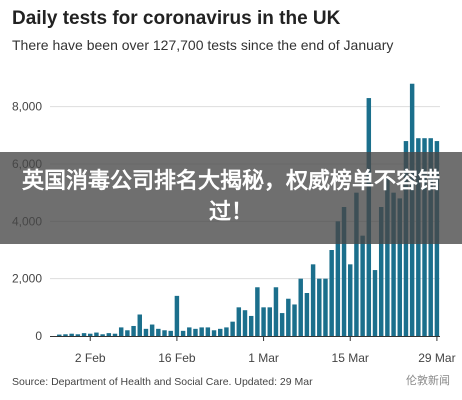 The height and width of the screenshot is (400, 462). Describe the element at coordinates (436, 358) in the screenshot. I see `x-tick-label: 29 Mar` at that location.